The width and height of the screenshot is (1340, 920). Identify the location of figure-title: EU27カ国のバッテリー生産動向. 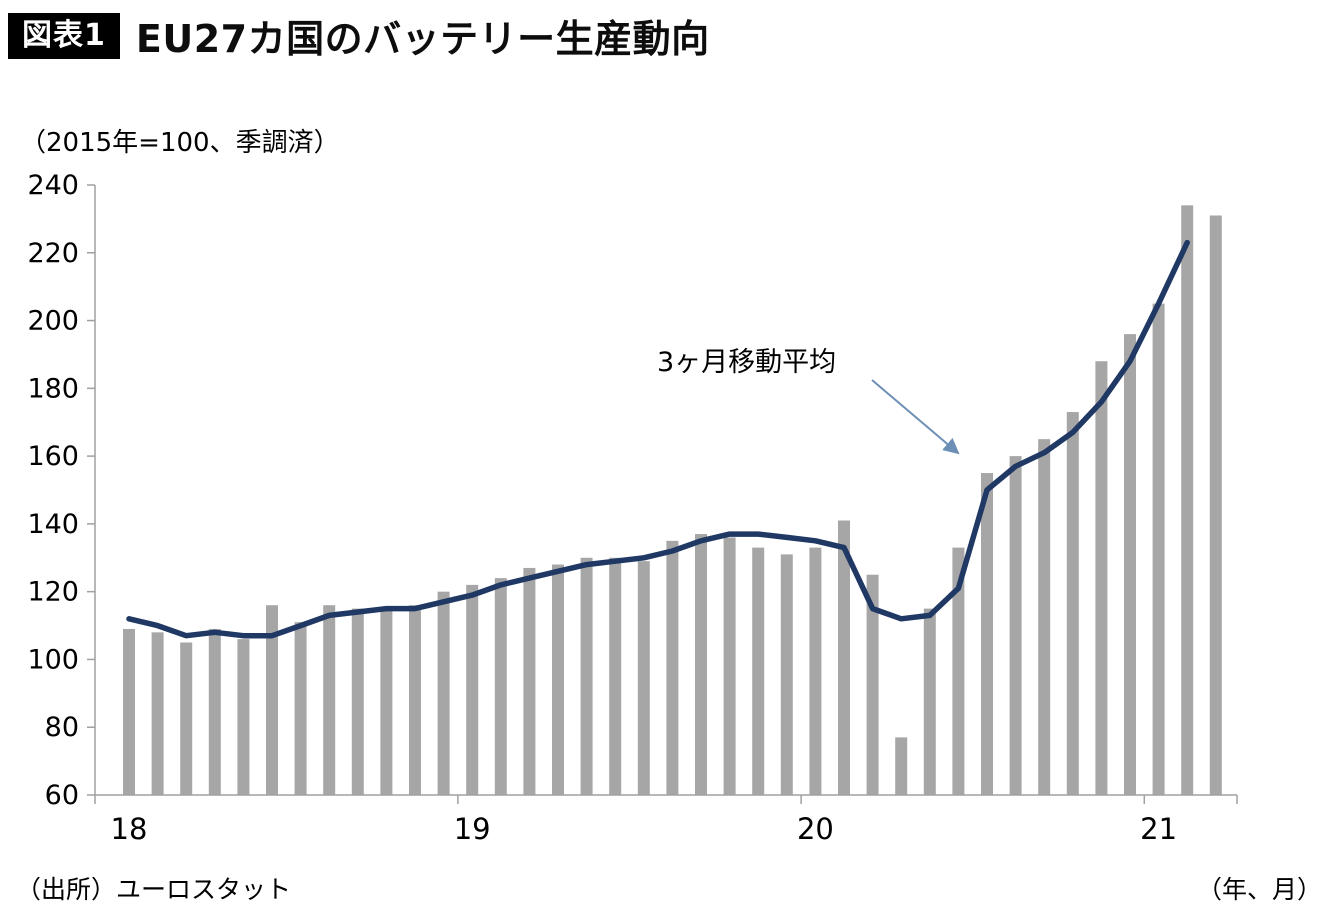
(422, 39).